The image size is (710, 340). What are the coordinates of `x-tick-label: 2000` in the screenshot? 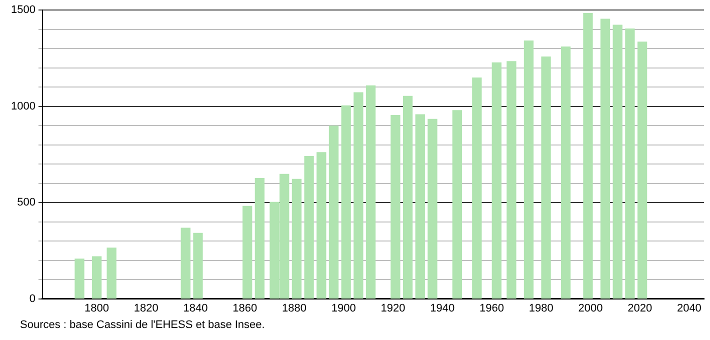 It's located at (590, 308).